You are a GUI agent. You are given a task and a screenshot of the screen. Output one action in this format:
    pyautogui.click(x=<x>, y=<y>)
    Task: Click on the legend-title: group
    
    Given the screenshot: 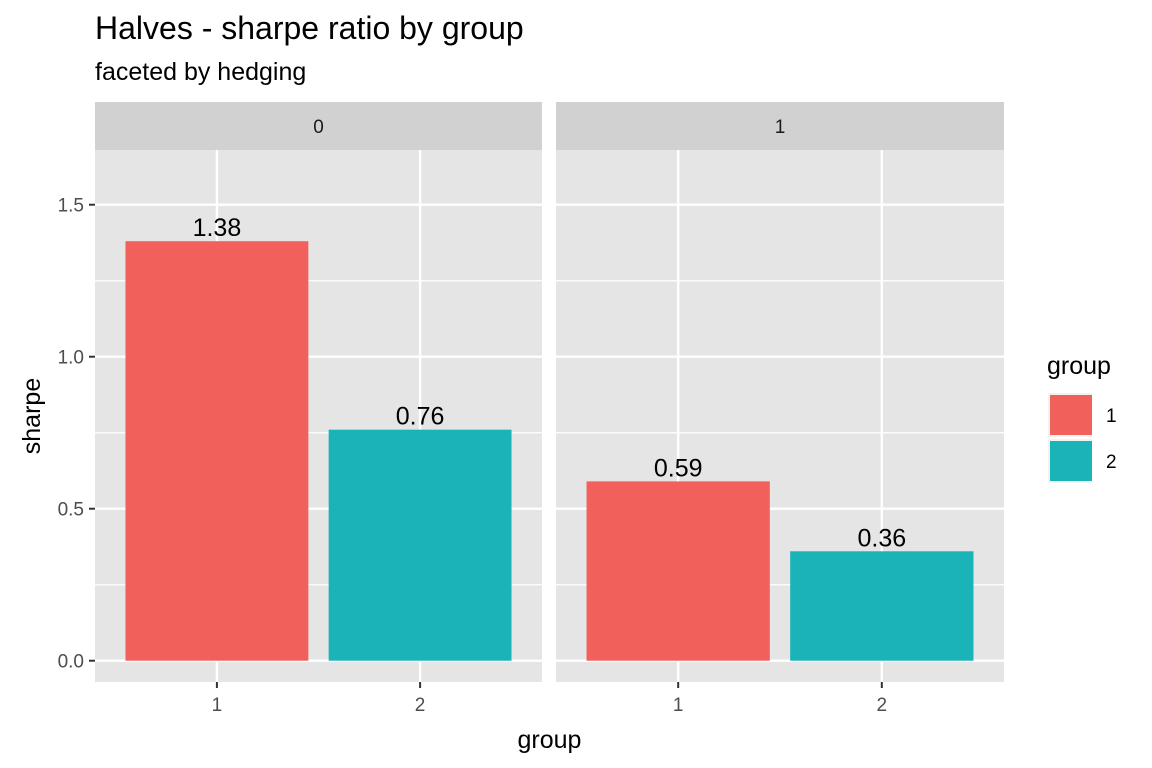 What is the action you would take?
    pyautogui.click(x=1079, y=366)
    